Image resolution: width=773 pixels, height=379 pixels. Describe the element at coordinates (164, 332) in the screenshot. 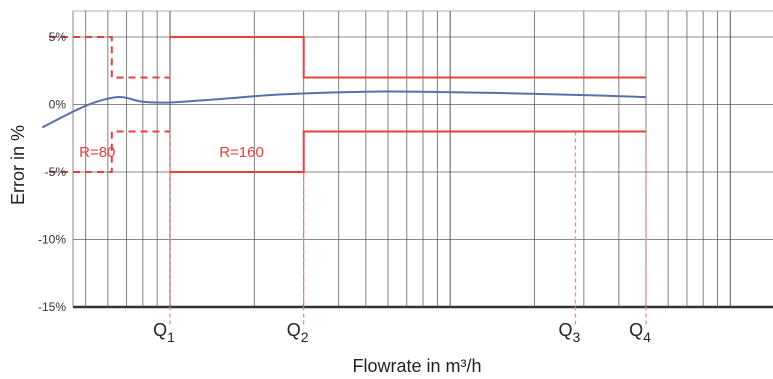

I see `flow-marker-label: Q1` at that location.